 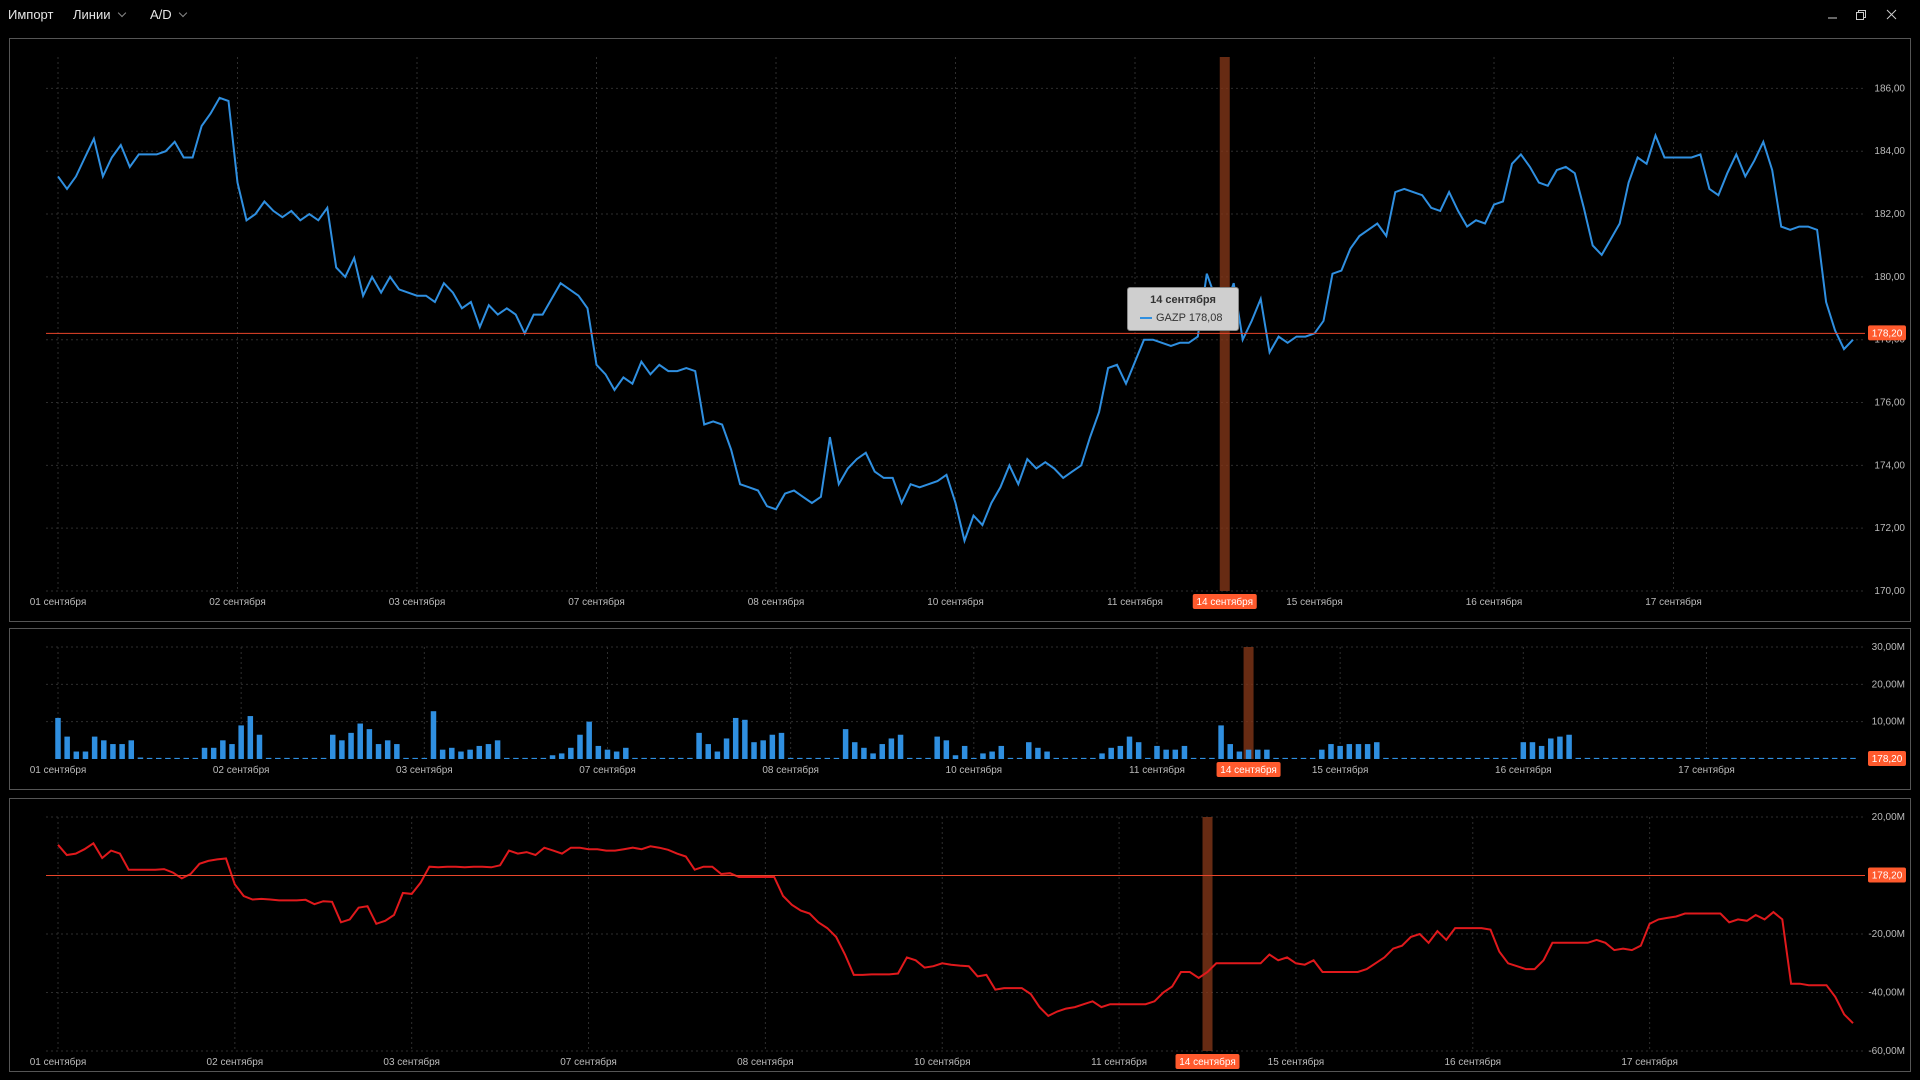 I want to click on y-tick-label: 170,00, so click(x=1889, y=591).